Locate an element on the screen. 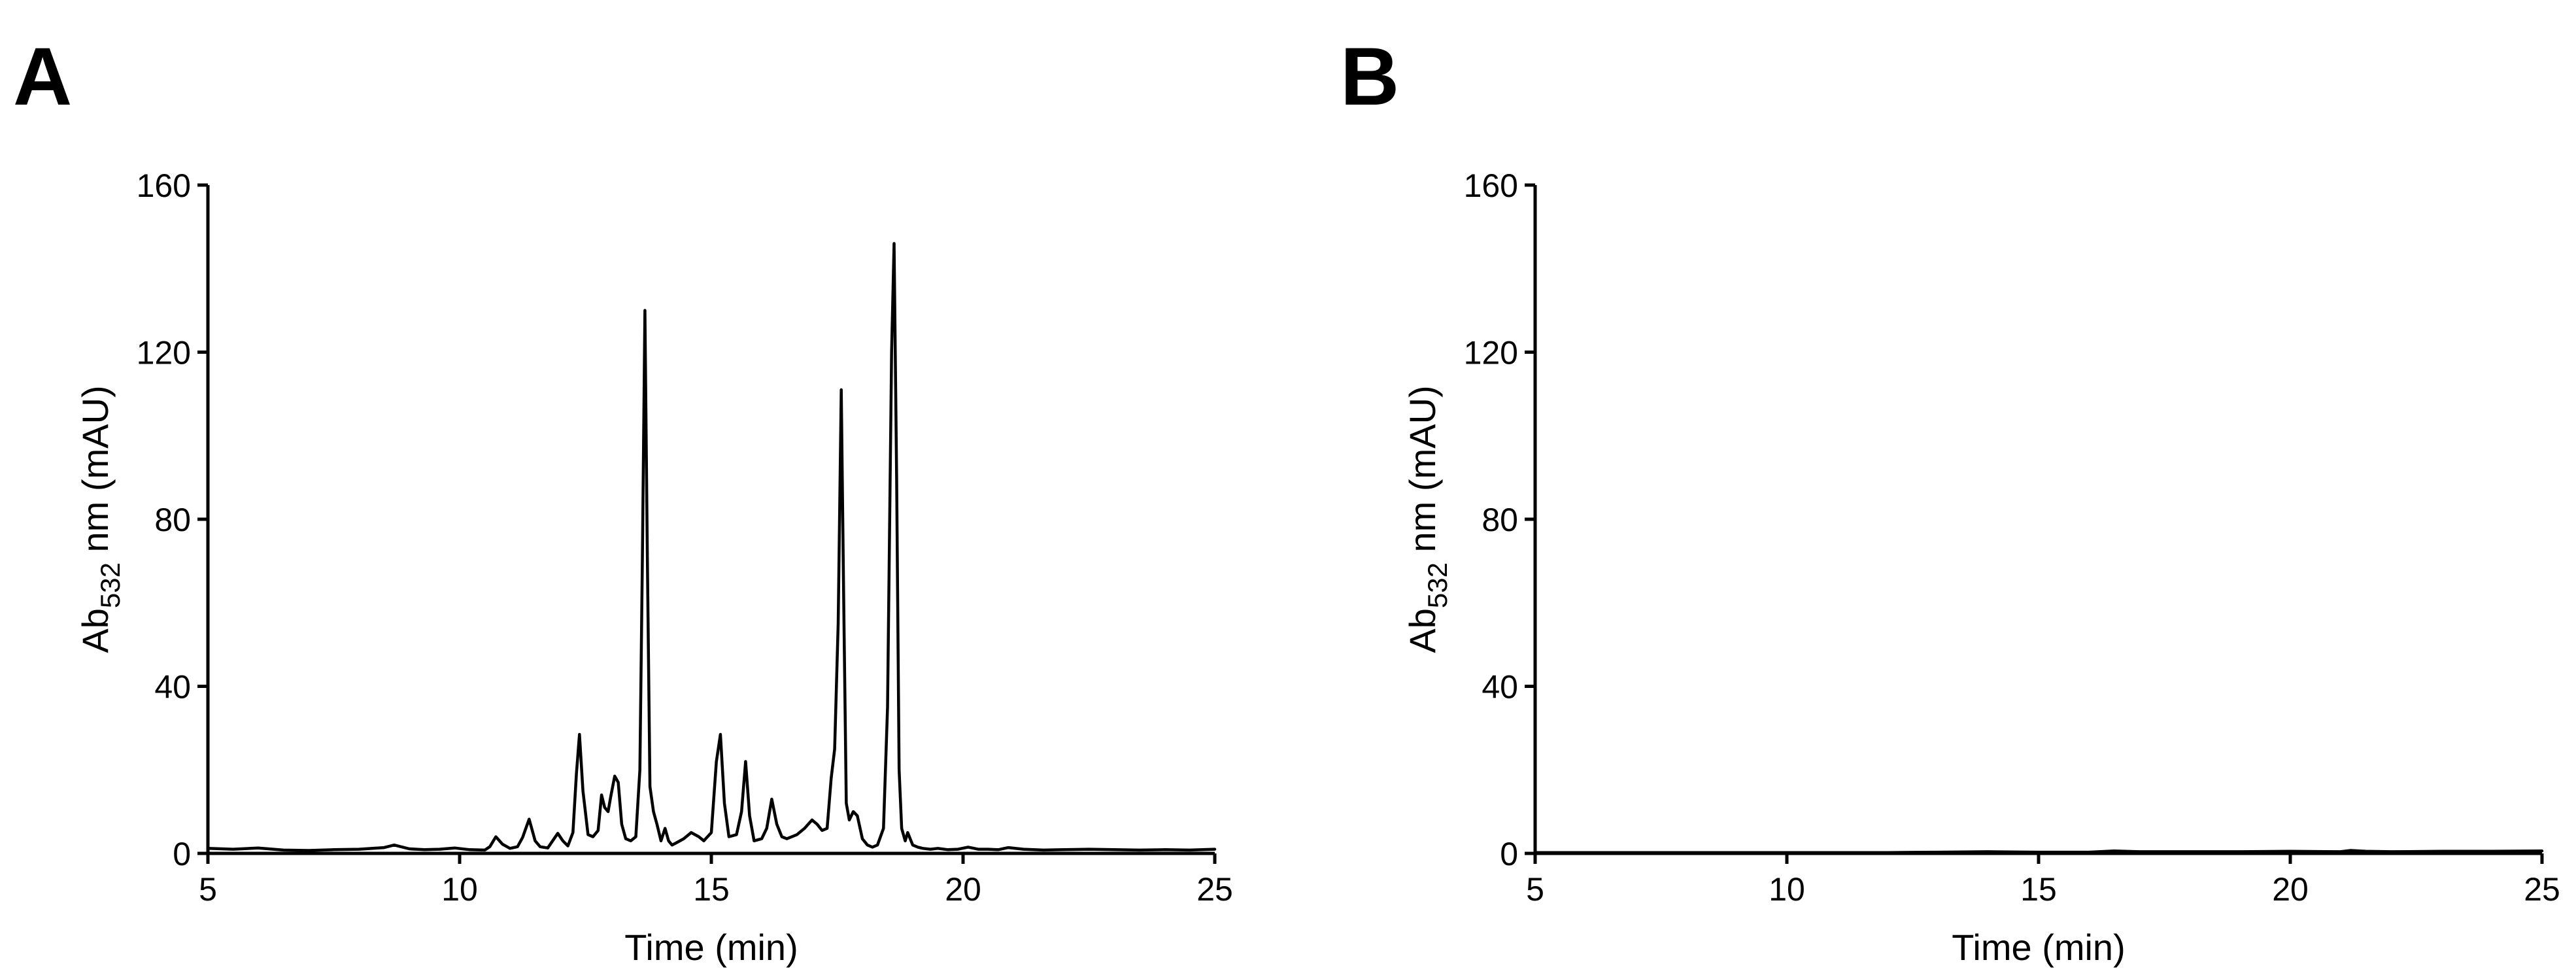  chart-b-y-axis-title-sub: 532 is located at coordinates (1437, 585).